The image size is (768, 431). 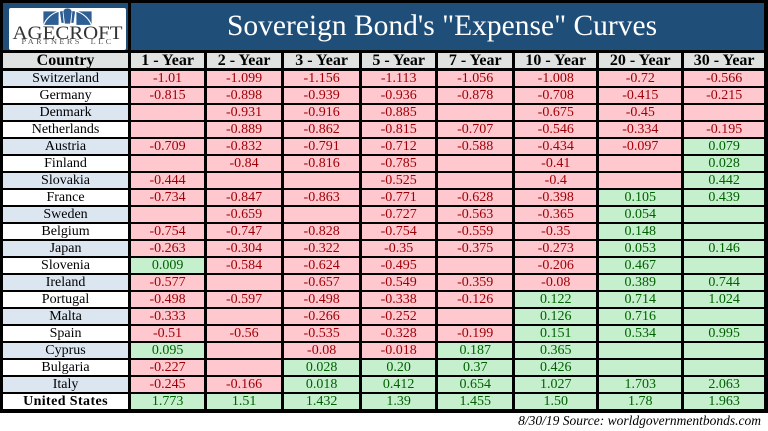 What do you see at coordinates (68, 34) in the screenshot?
I see `svg-text: AGECROFT` at bounding box center [68, 34].